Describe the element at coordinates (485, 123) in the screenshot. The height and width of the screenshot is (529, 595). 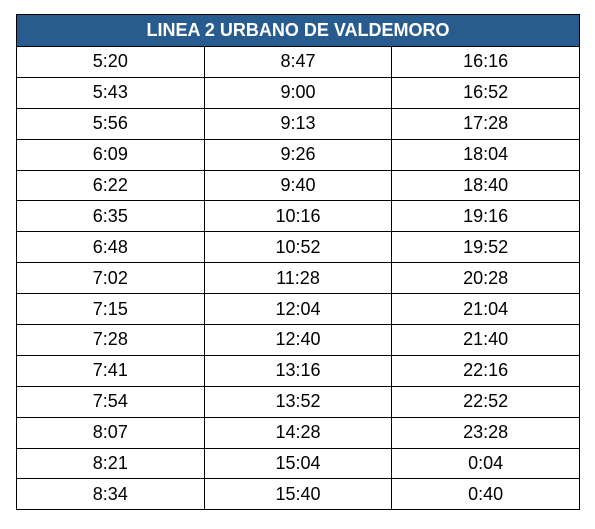
I see `time-cell: 17:28` at that location.